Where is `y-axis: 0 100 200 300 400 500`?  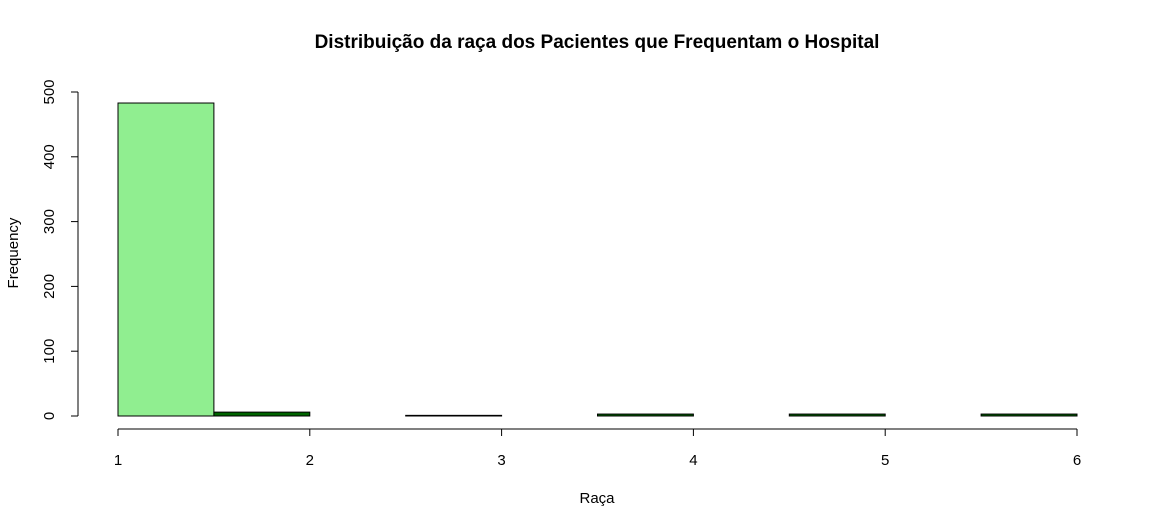
y-axis: 0 100 200 300 400 500 is located at coordinates (60, 249).